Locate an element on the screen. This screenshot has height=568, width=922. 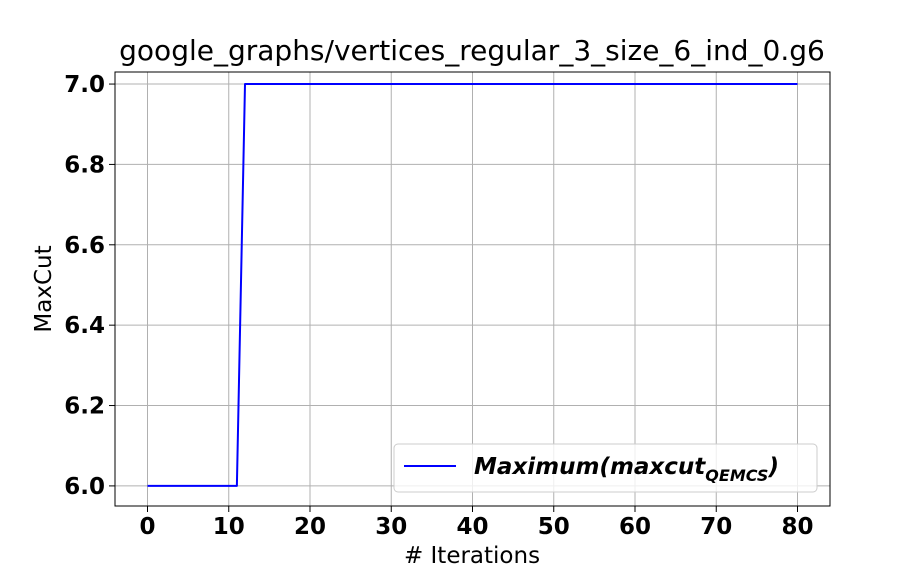
y-axis-label: MaxCut is located at coordinates (44, 288).